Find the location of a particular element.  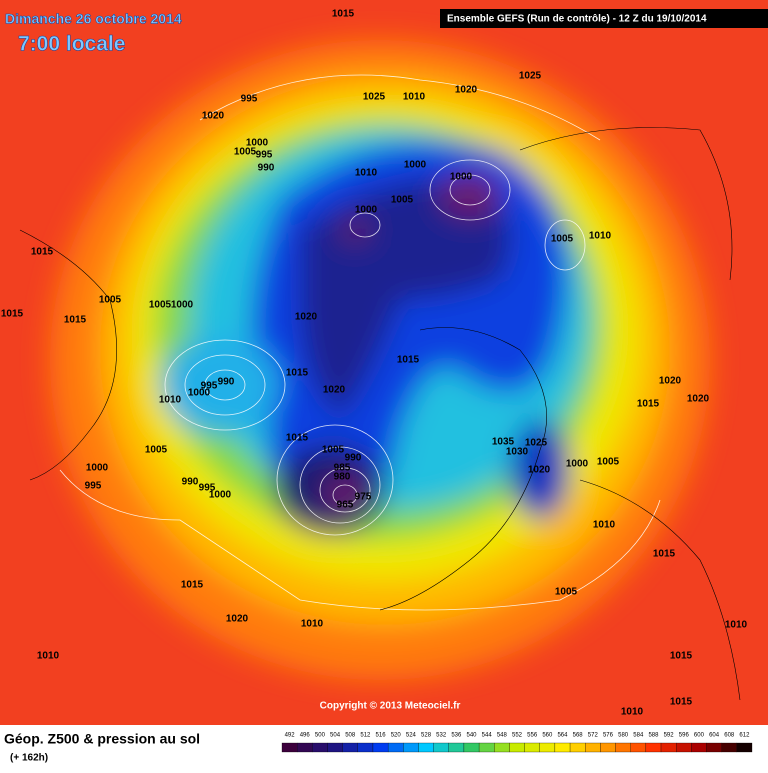

isobar-label: 965 is located at coordinates (345, 505).